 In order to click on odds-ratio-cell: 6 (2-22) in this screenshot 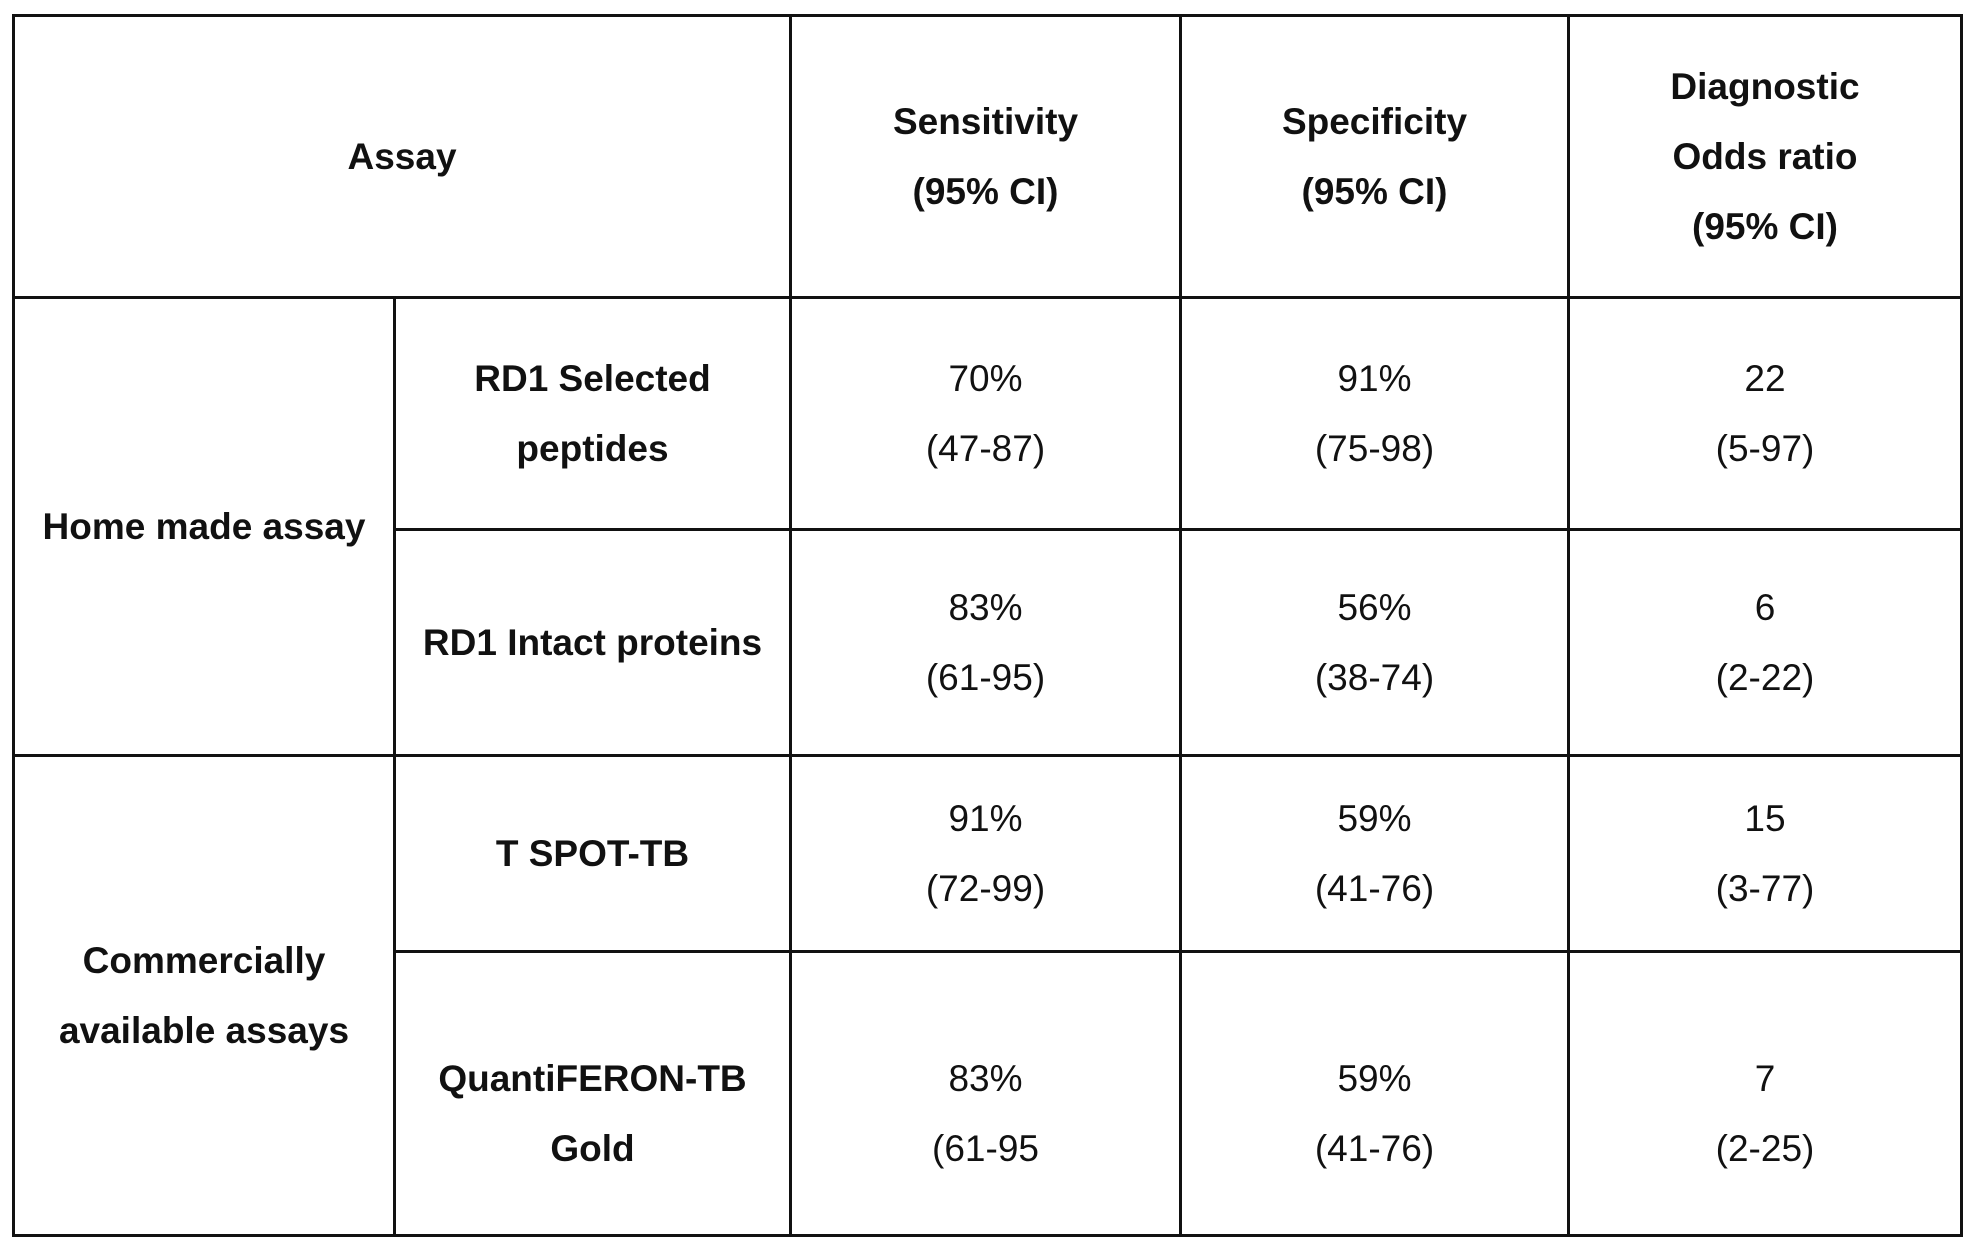, I will do `click(1765, 643)`.